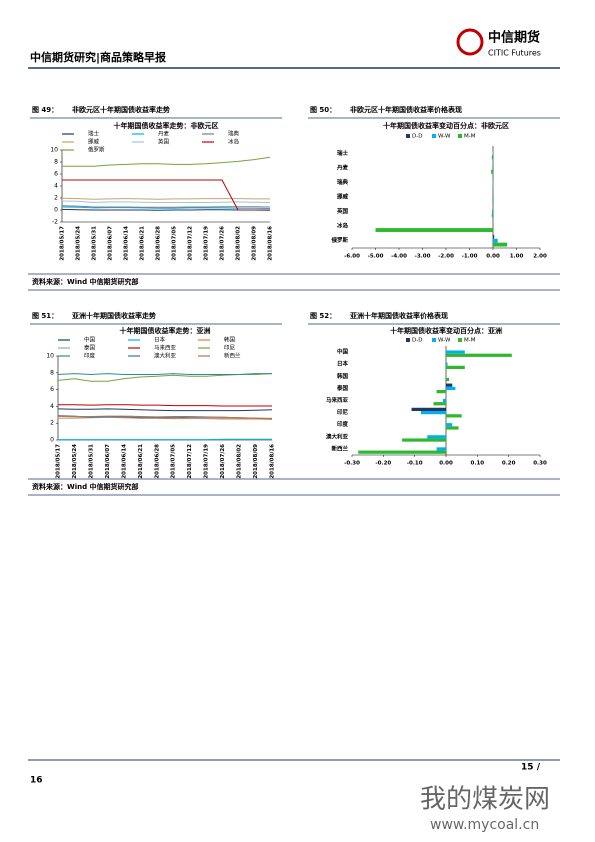 This screenshot has width=595, height=842. What do you see at coordinates (540, 257) in the screenshot?
I see `x-tick-label: 2.00` at bounding box center [540, 257].